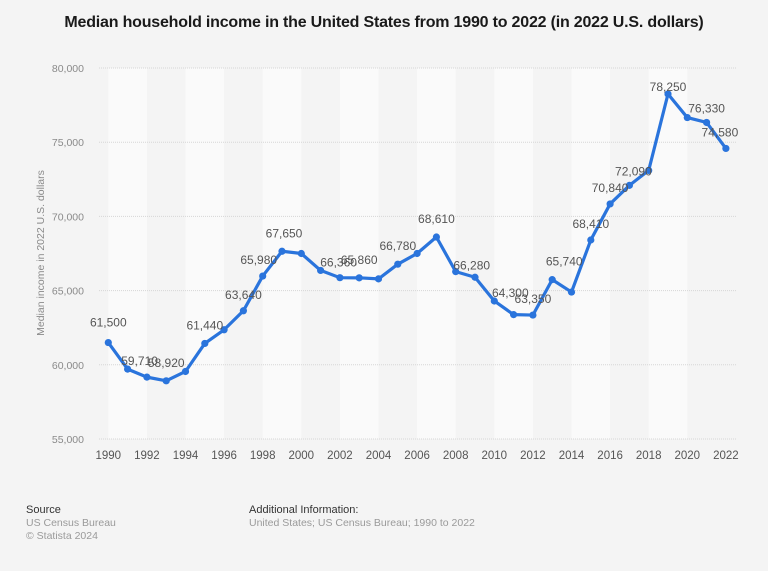  Describe the element at coordinates (68, 217) in the screenshot. I see `y-tick-label: 70,000` at that location.